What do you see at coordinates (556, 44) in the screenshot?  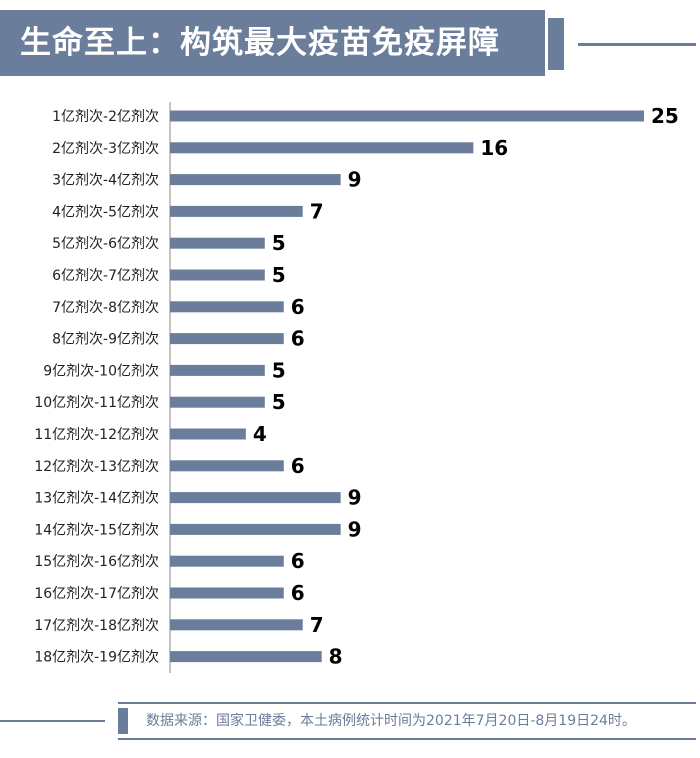 I see `title-tab-decoration` at bounding box center [556, 44].